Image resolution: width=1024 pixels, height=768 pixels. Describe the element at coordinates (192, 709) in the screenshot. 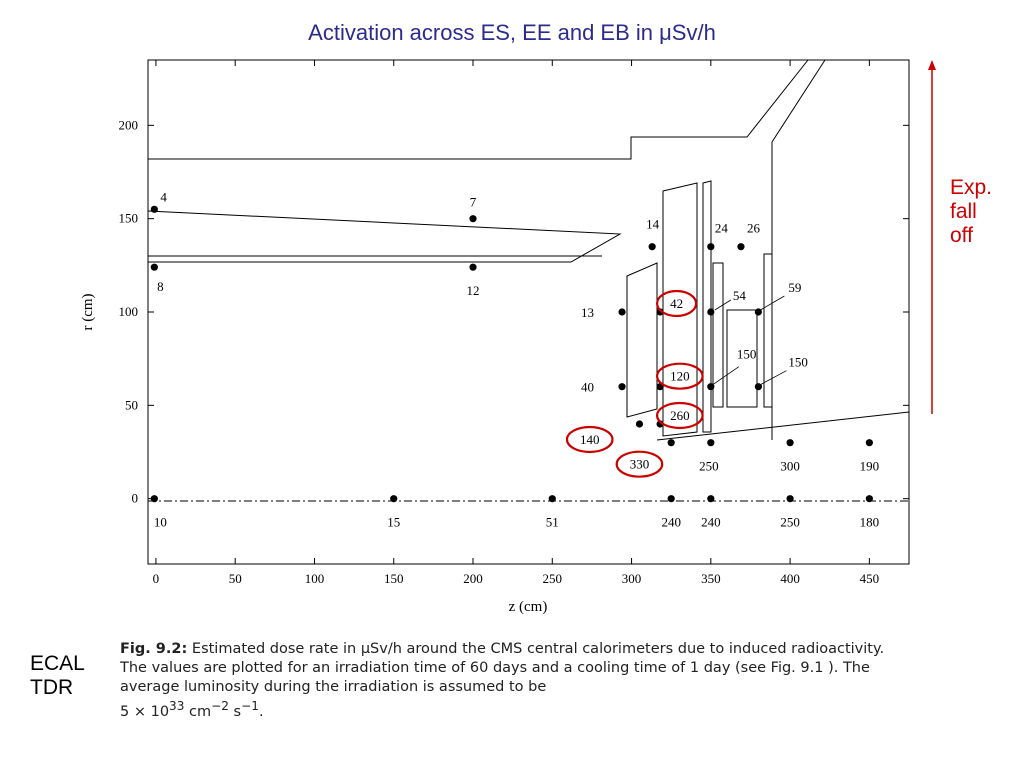

I see `caption-formula: 5 × 1033 cm−2 s−1.` at that location.